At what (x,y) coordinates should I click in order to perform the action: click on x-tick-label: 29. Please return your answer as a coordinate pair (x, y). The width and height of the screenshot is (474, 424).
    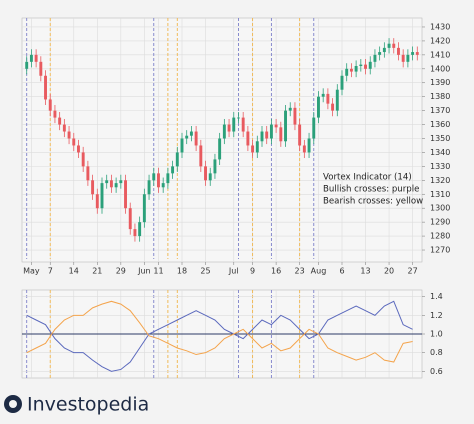
    Looking at the image, I should click on (121, 271).